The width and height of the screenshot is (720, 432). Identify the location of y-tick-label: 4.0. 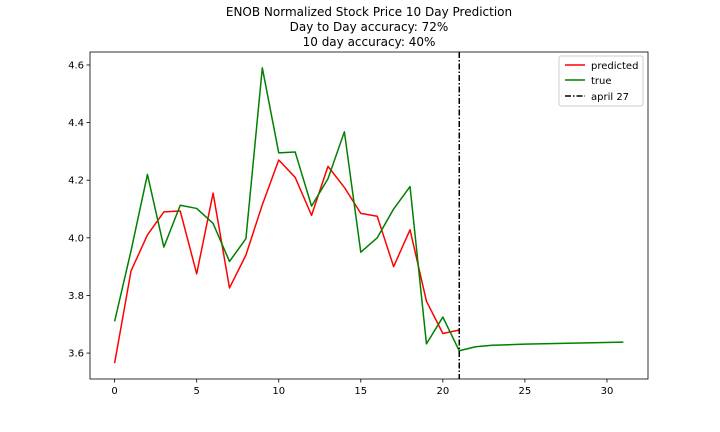
(76, 238).